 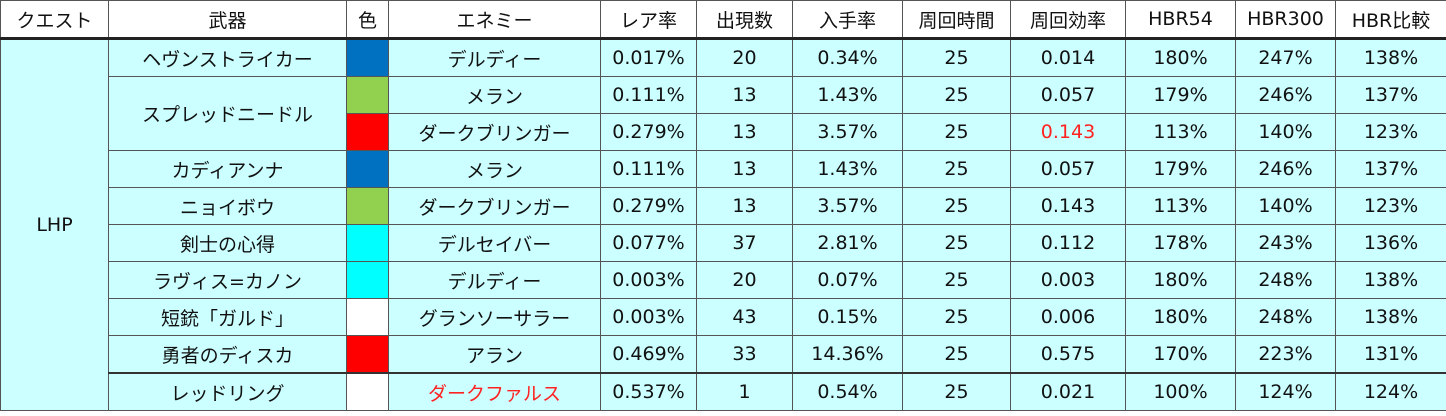 I want to click on header-drop-rate: 入手率, so click(x=847, y=20).